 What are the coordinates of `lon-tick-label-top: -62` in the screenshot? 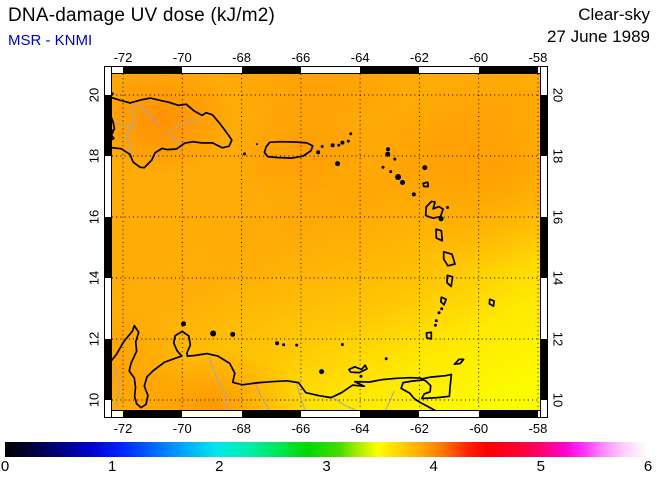 It's located at (419, 57).